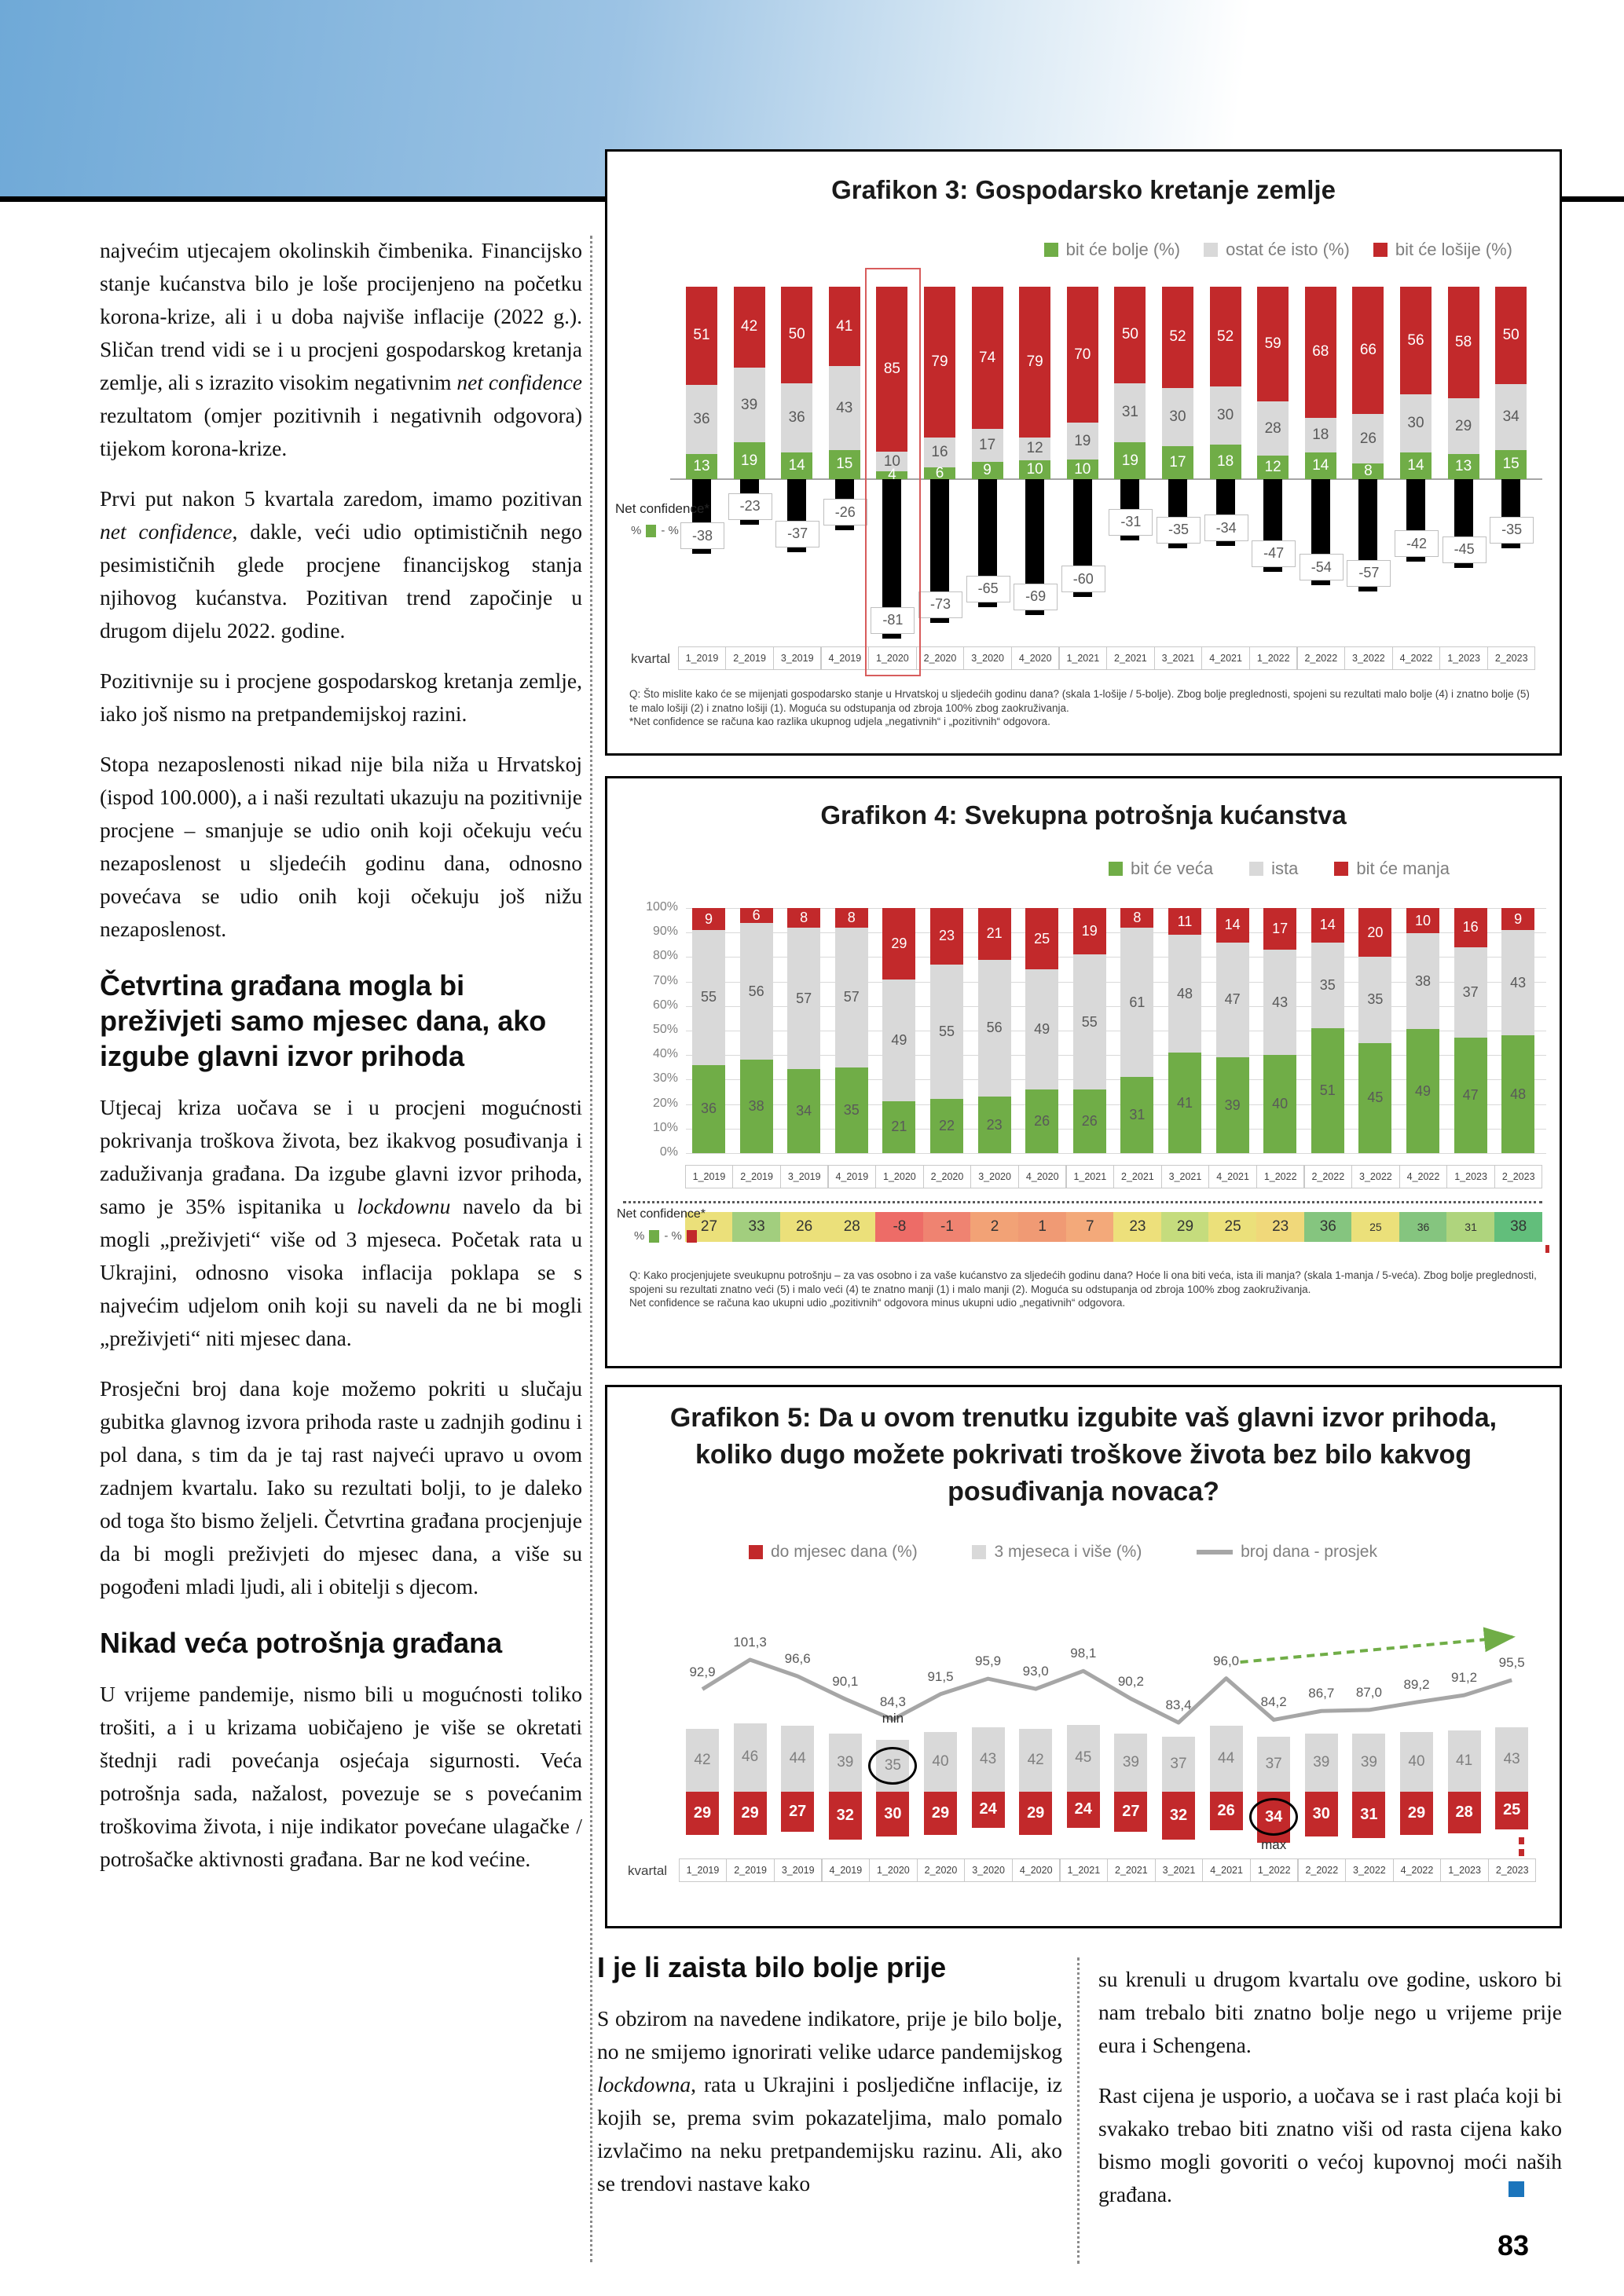 This screenshot has width=1624, height=2296. Describe the element at coordinates (665, 1054) in the screenshot. I see `y-tick-label: 40%` at that location.